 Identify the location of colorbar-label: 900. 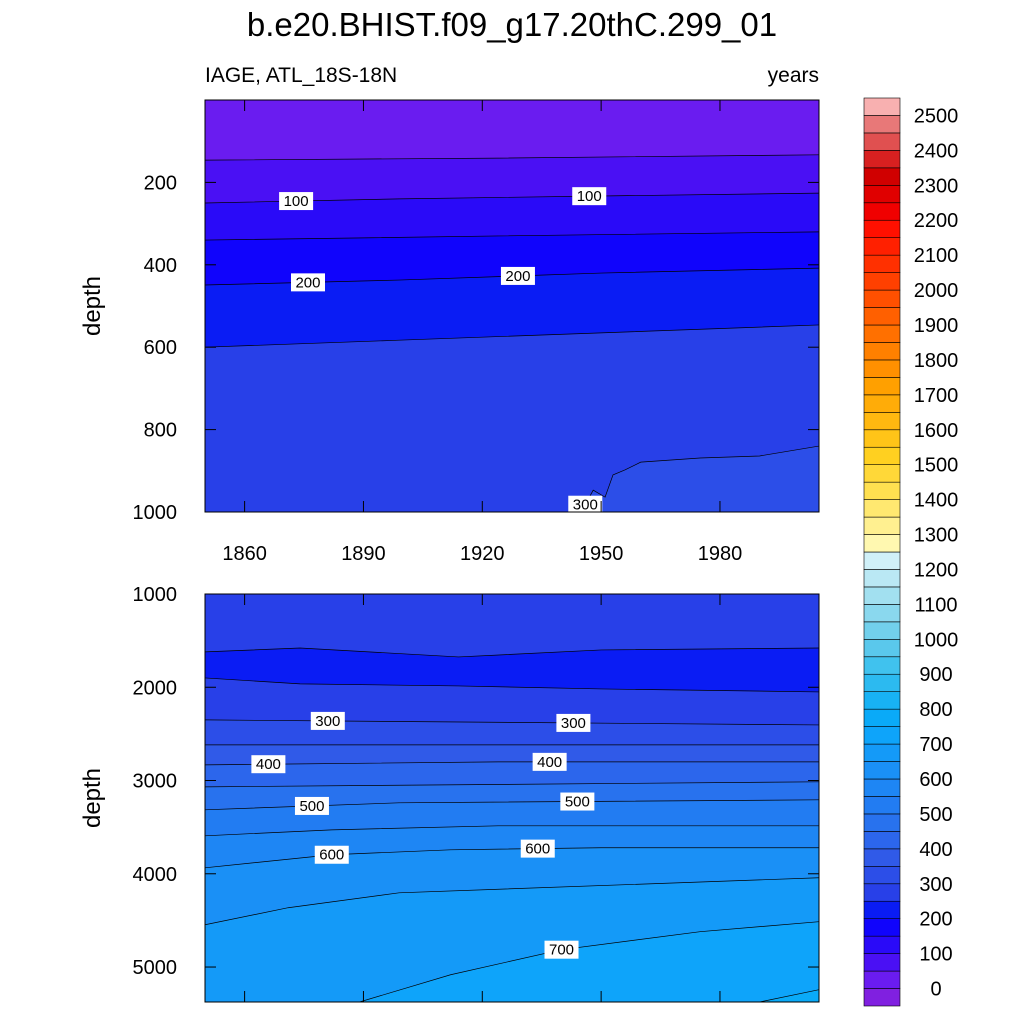
(935, 675).